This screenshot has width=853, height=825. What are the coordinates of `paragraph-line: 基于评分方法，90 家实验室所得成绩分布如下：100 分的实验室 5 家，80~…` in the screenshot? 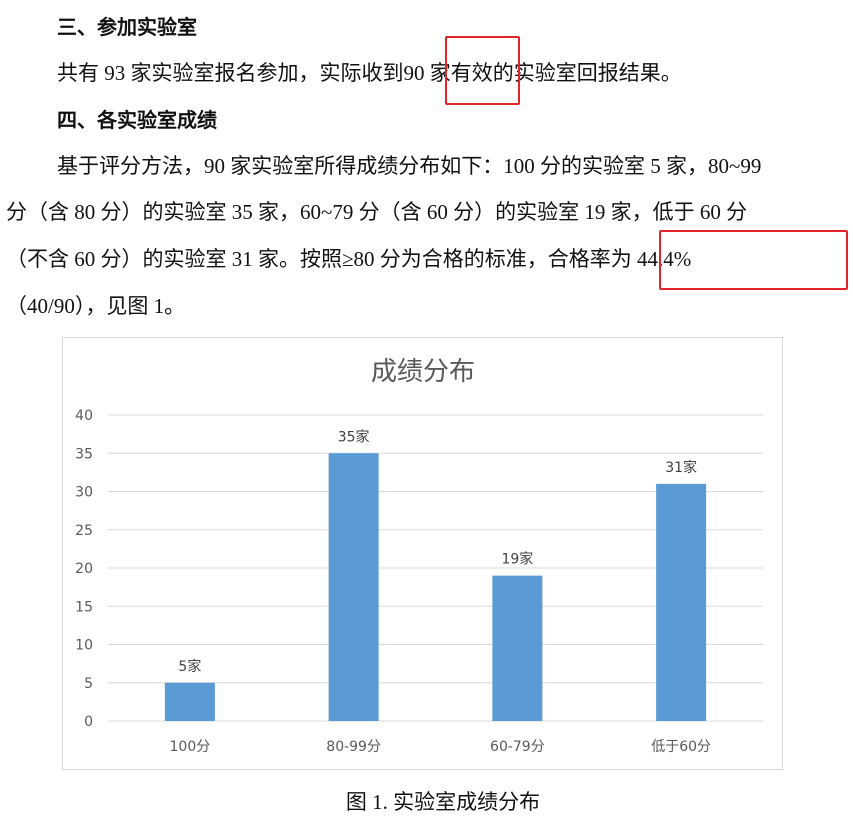 It's located at (409, 166).